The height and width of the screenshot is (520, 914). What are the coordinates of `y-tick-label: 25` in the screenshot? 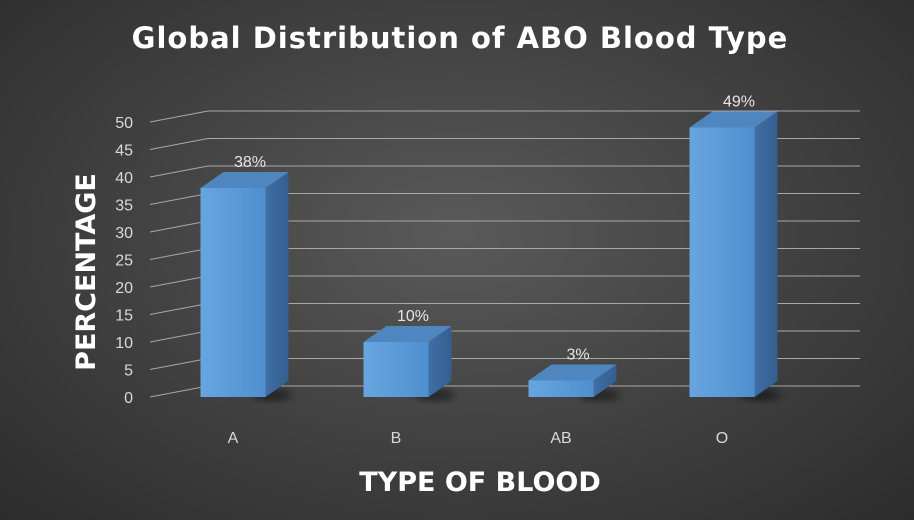 It's located at (124, 261).